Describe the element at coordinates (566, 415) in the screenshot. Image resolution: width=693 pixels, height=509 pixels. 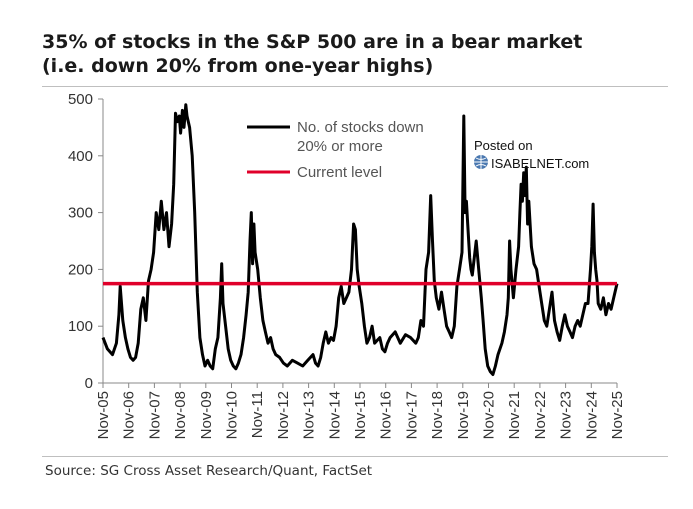
I see `x-tick-label: Nov-23` at that location.